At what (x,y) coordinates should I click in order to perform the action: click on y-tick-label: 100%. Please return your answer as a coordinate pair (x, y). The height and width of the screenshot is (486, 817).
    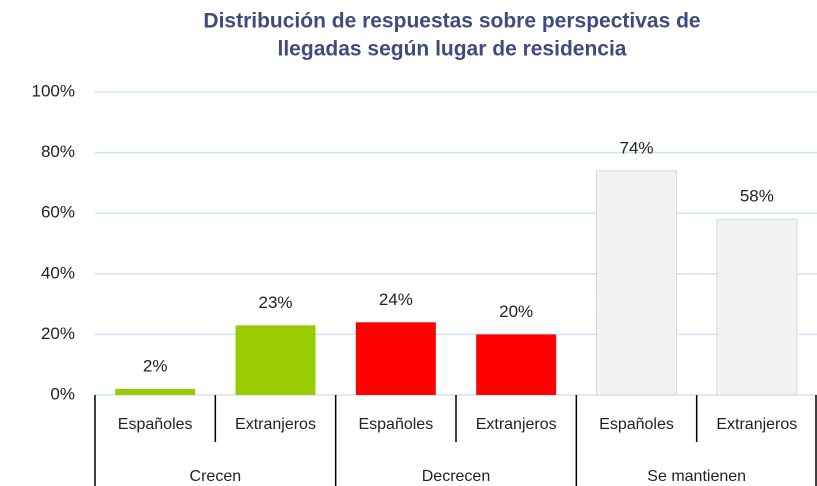
    Looking at the image, I should click on (53, 90).